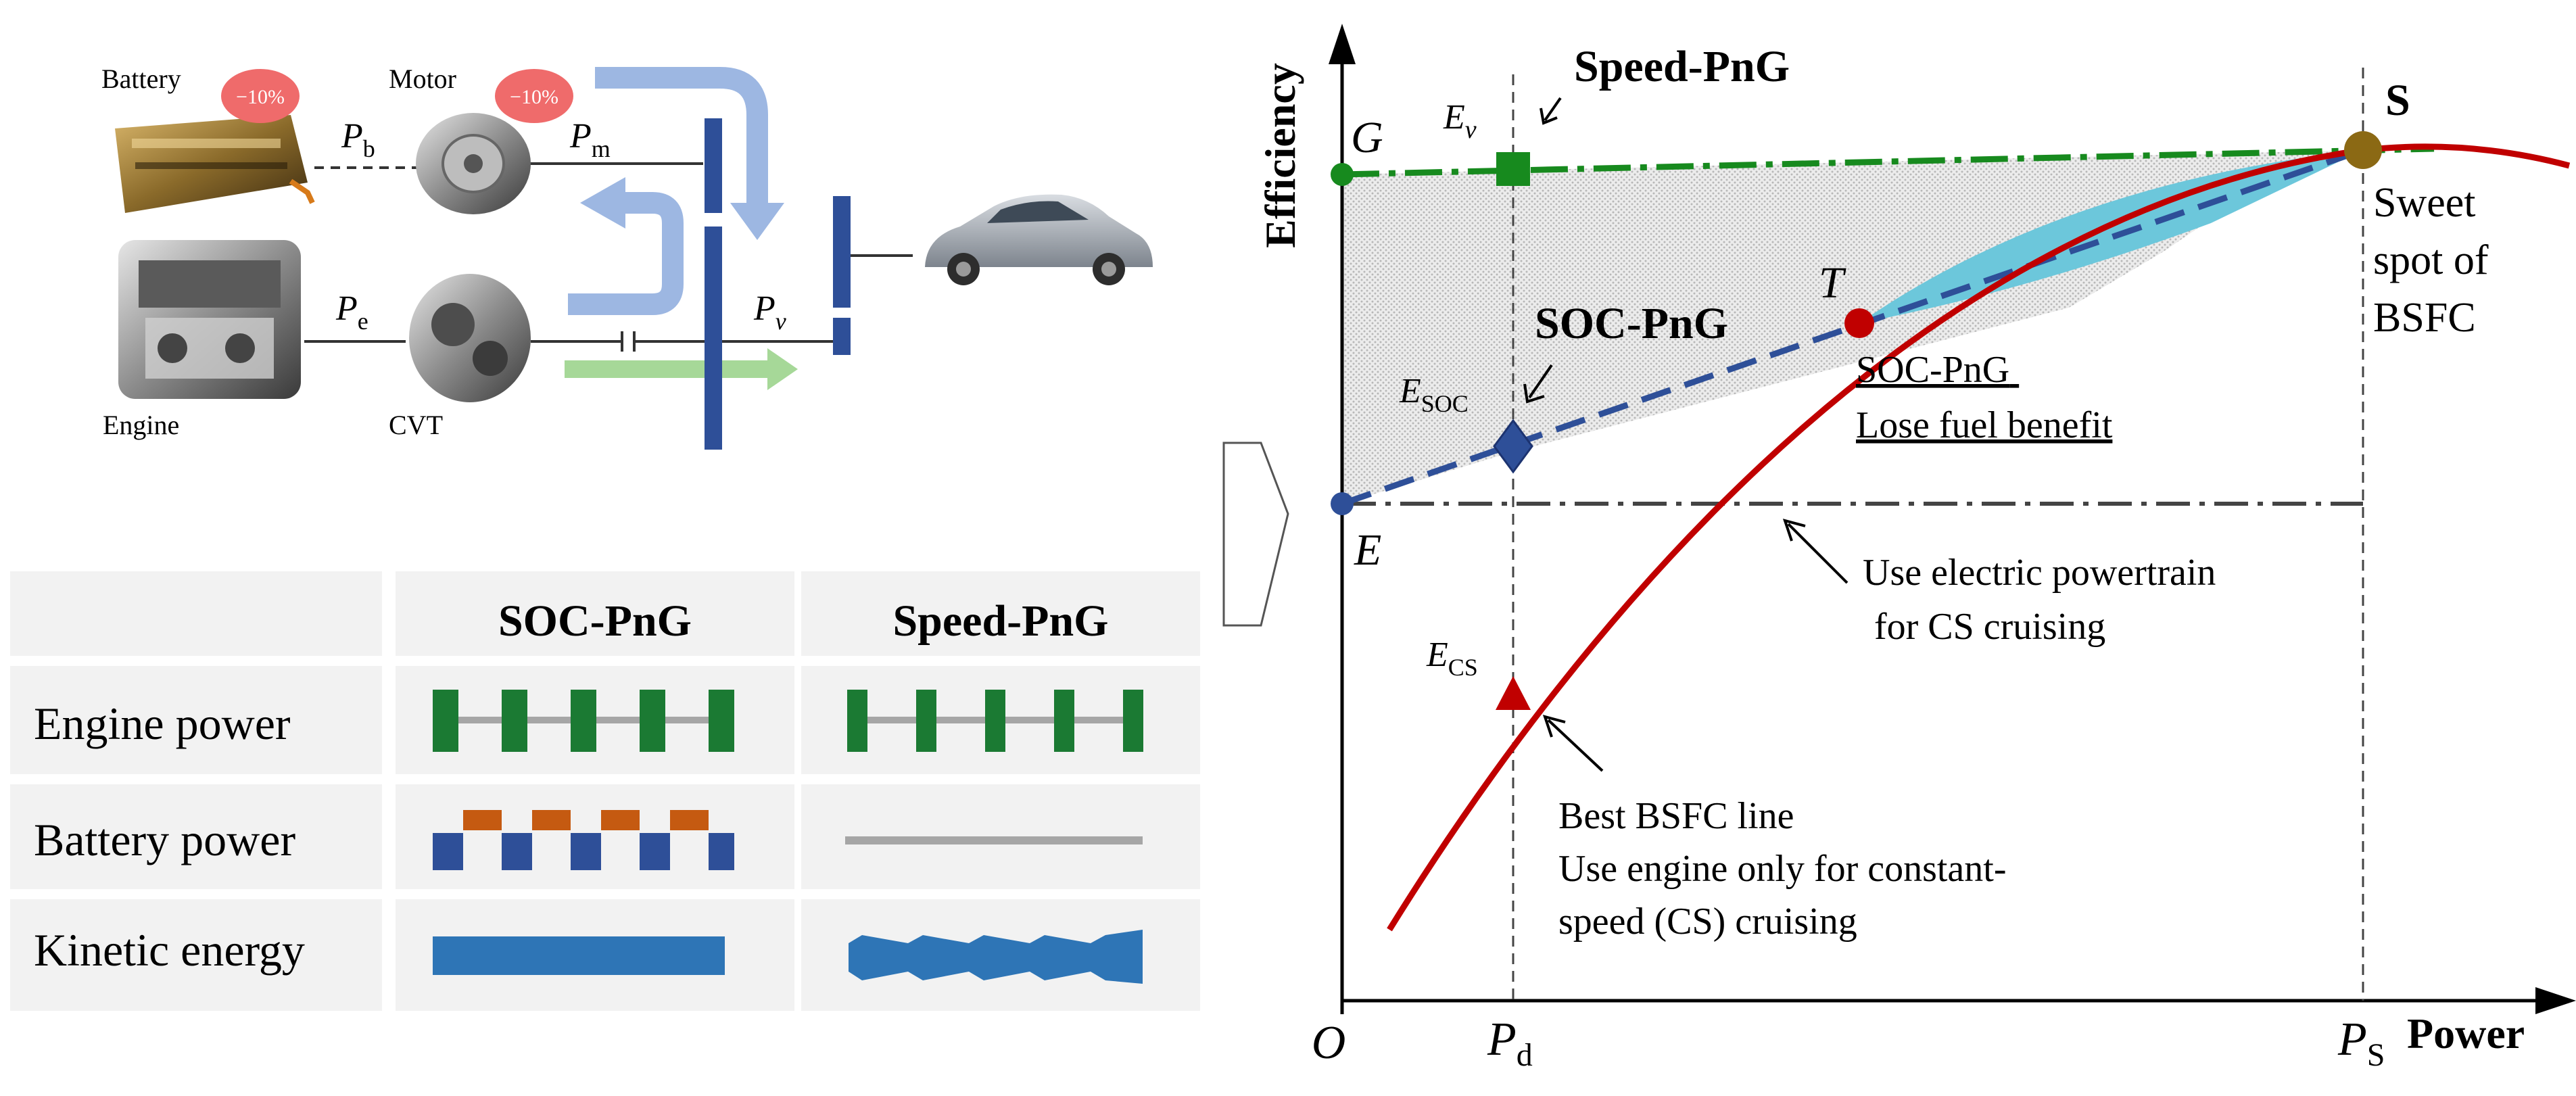  Describe the element at coordinates (141, 425) in the screenshot. I see `engine-label: Engine` at that location.